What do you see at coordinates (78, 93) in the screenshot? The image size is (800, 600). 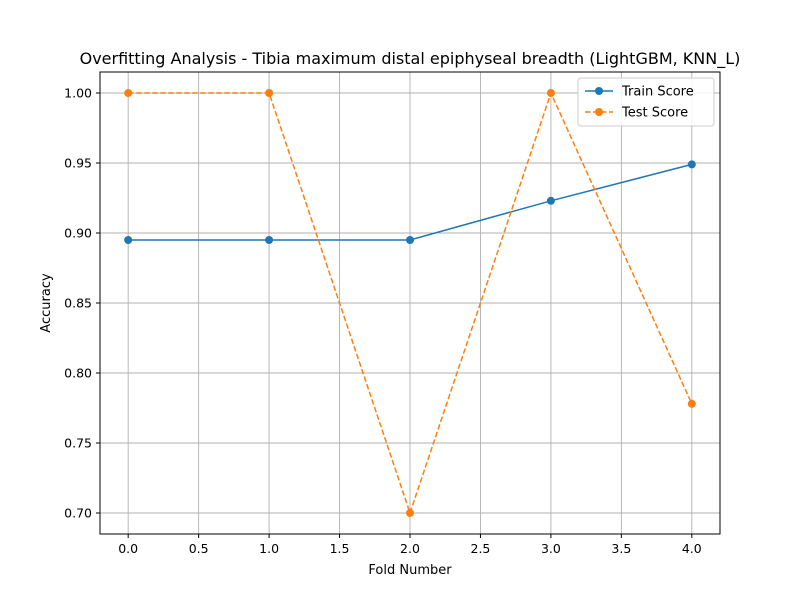 I see `y-tick-label: 1.00` at bounding box center [78, 93].